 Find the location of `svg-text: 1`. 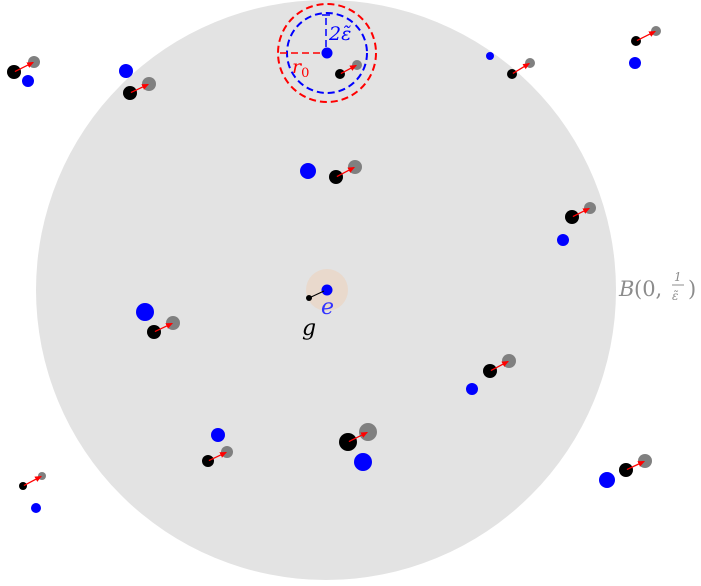

svg-text: 1 is located at coordinates (678, 277).